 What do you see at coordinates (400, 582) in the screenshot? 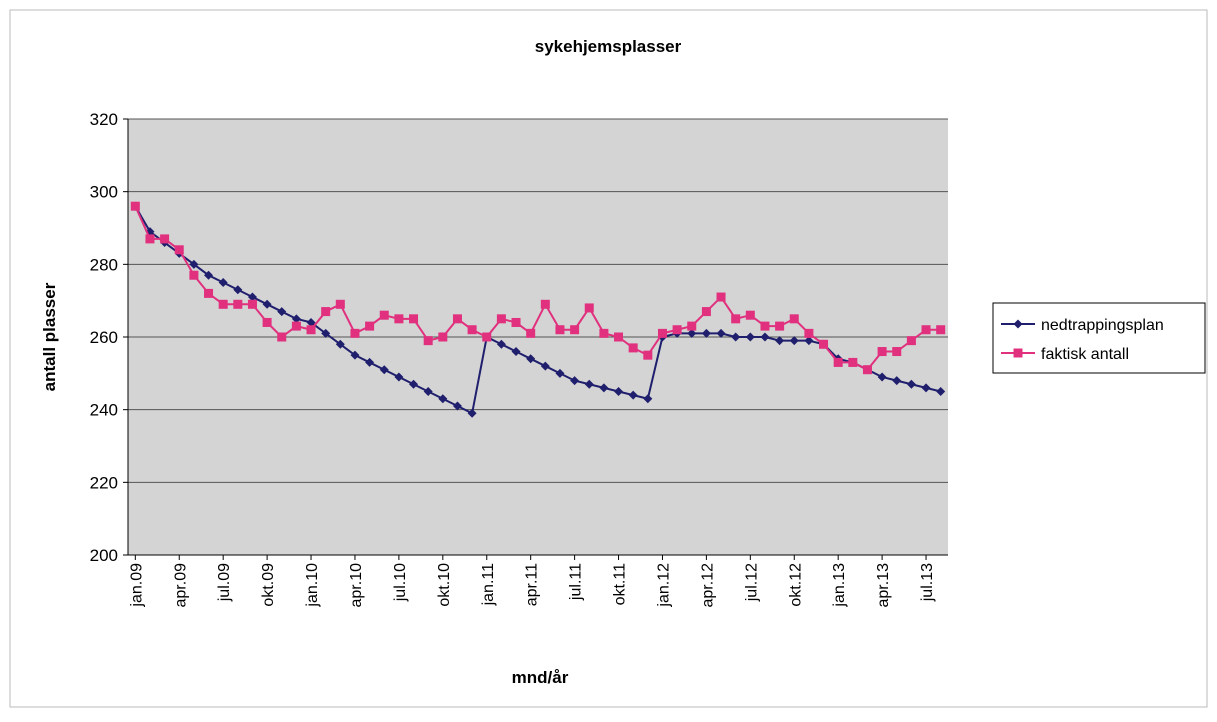
I see `x-tick-label: jul.10` at bounding box center [400, 582].